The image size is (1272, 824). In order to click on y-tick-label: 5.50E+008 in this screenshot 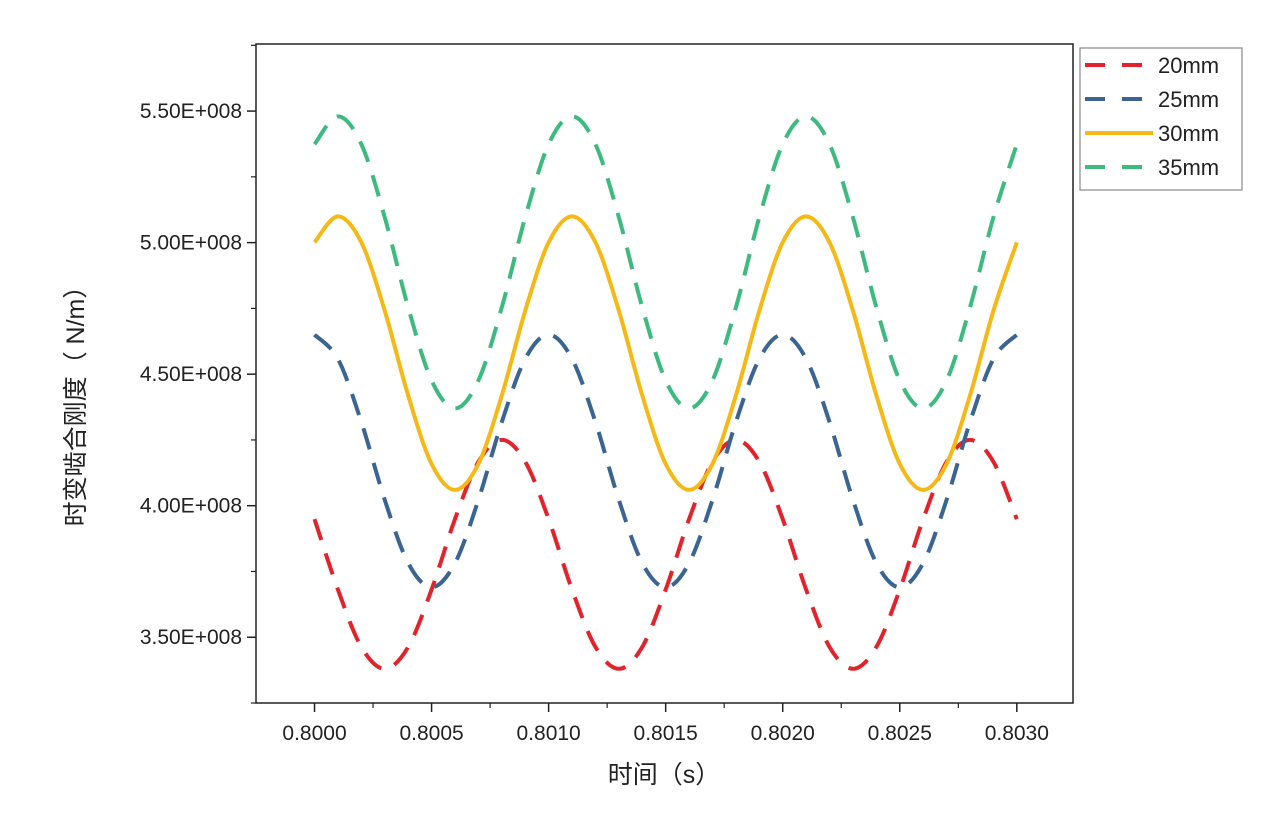, I will do `click(191, 111)`.